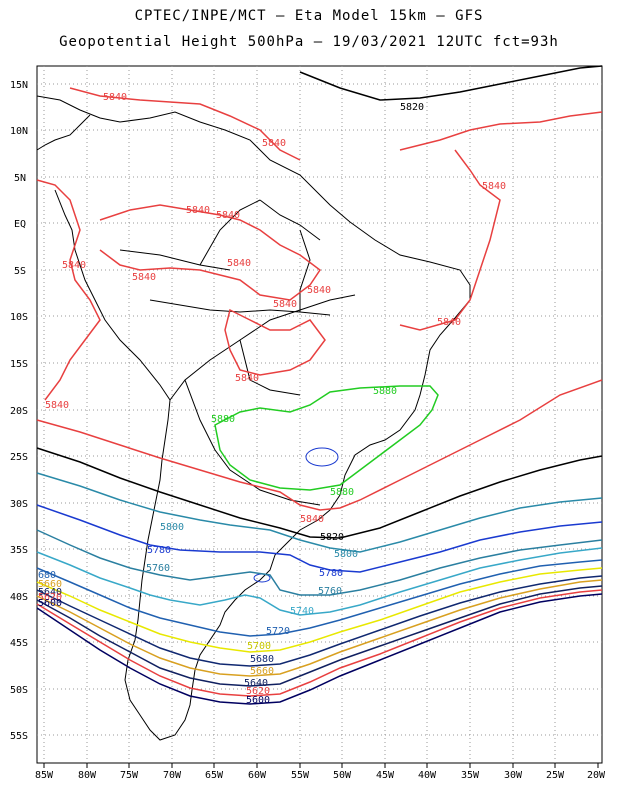 The image size is (618, 800). Describe the element at coordinates (210, 252) in the screenshot. I see `contour-5840-interior` at that location.